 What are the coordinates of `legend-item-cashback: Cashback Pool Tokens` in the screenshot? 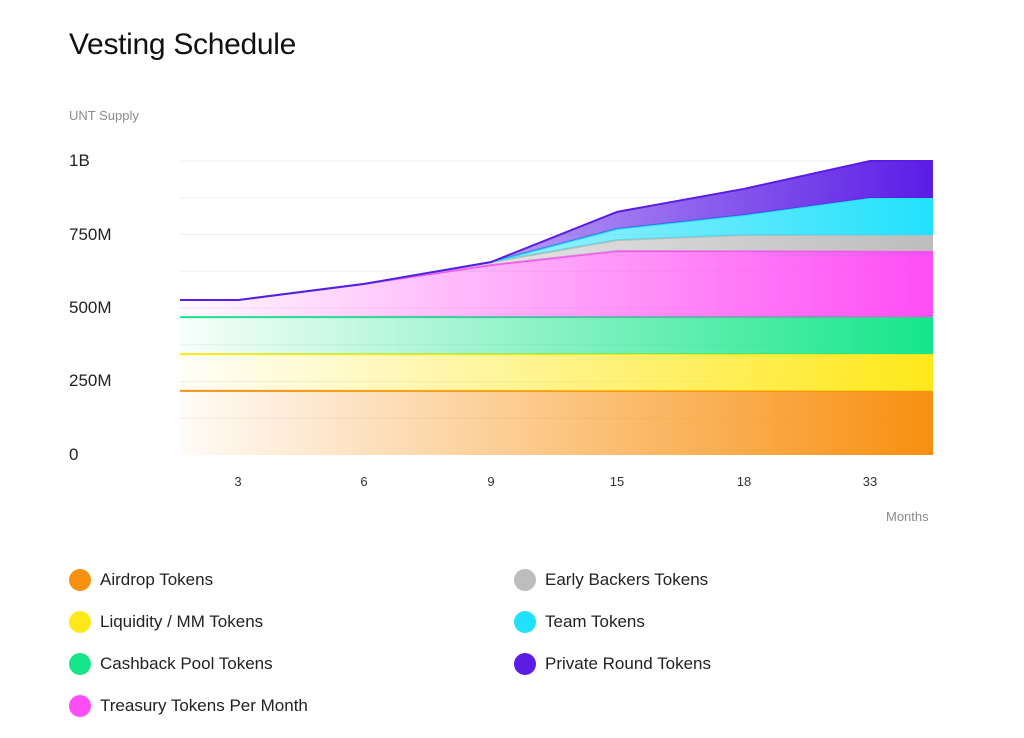 It's located at (171, 664).